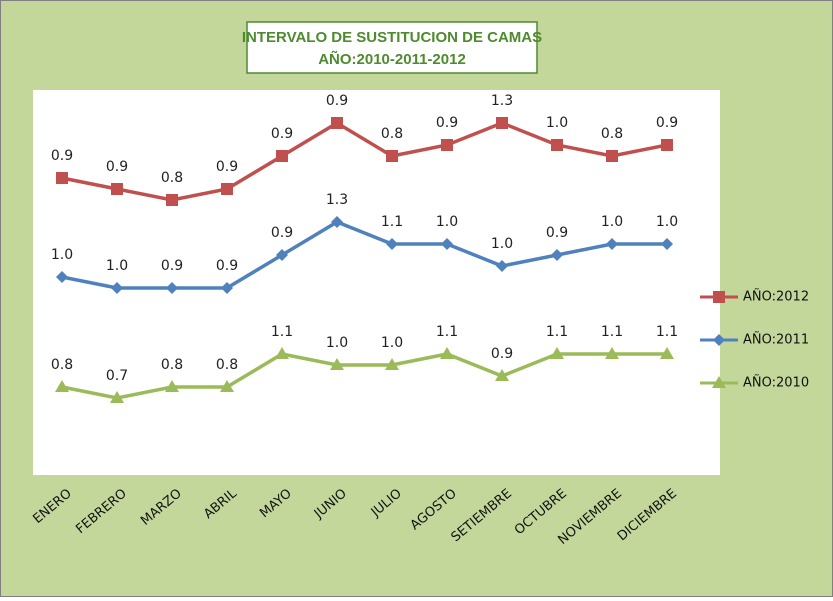 The image size is (833, 601). What do you see at coordinates (776, 340) in the screenshot?
I see `legend-label: AÑO:2011` at bounding box center [776, 340].